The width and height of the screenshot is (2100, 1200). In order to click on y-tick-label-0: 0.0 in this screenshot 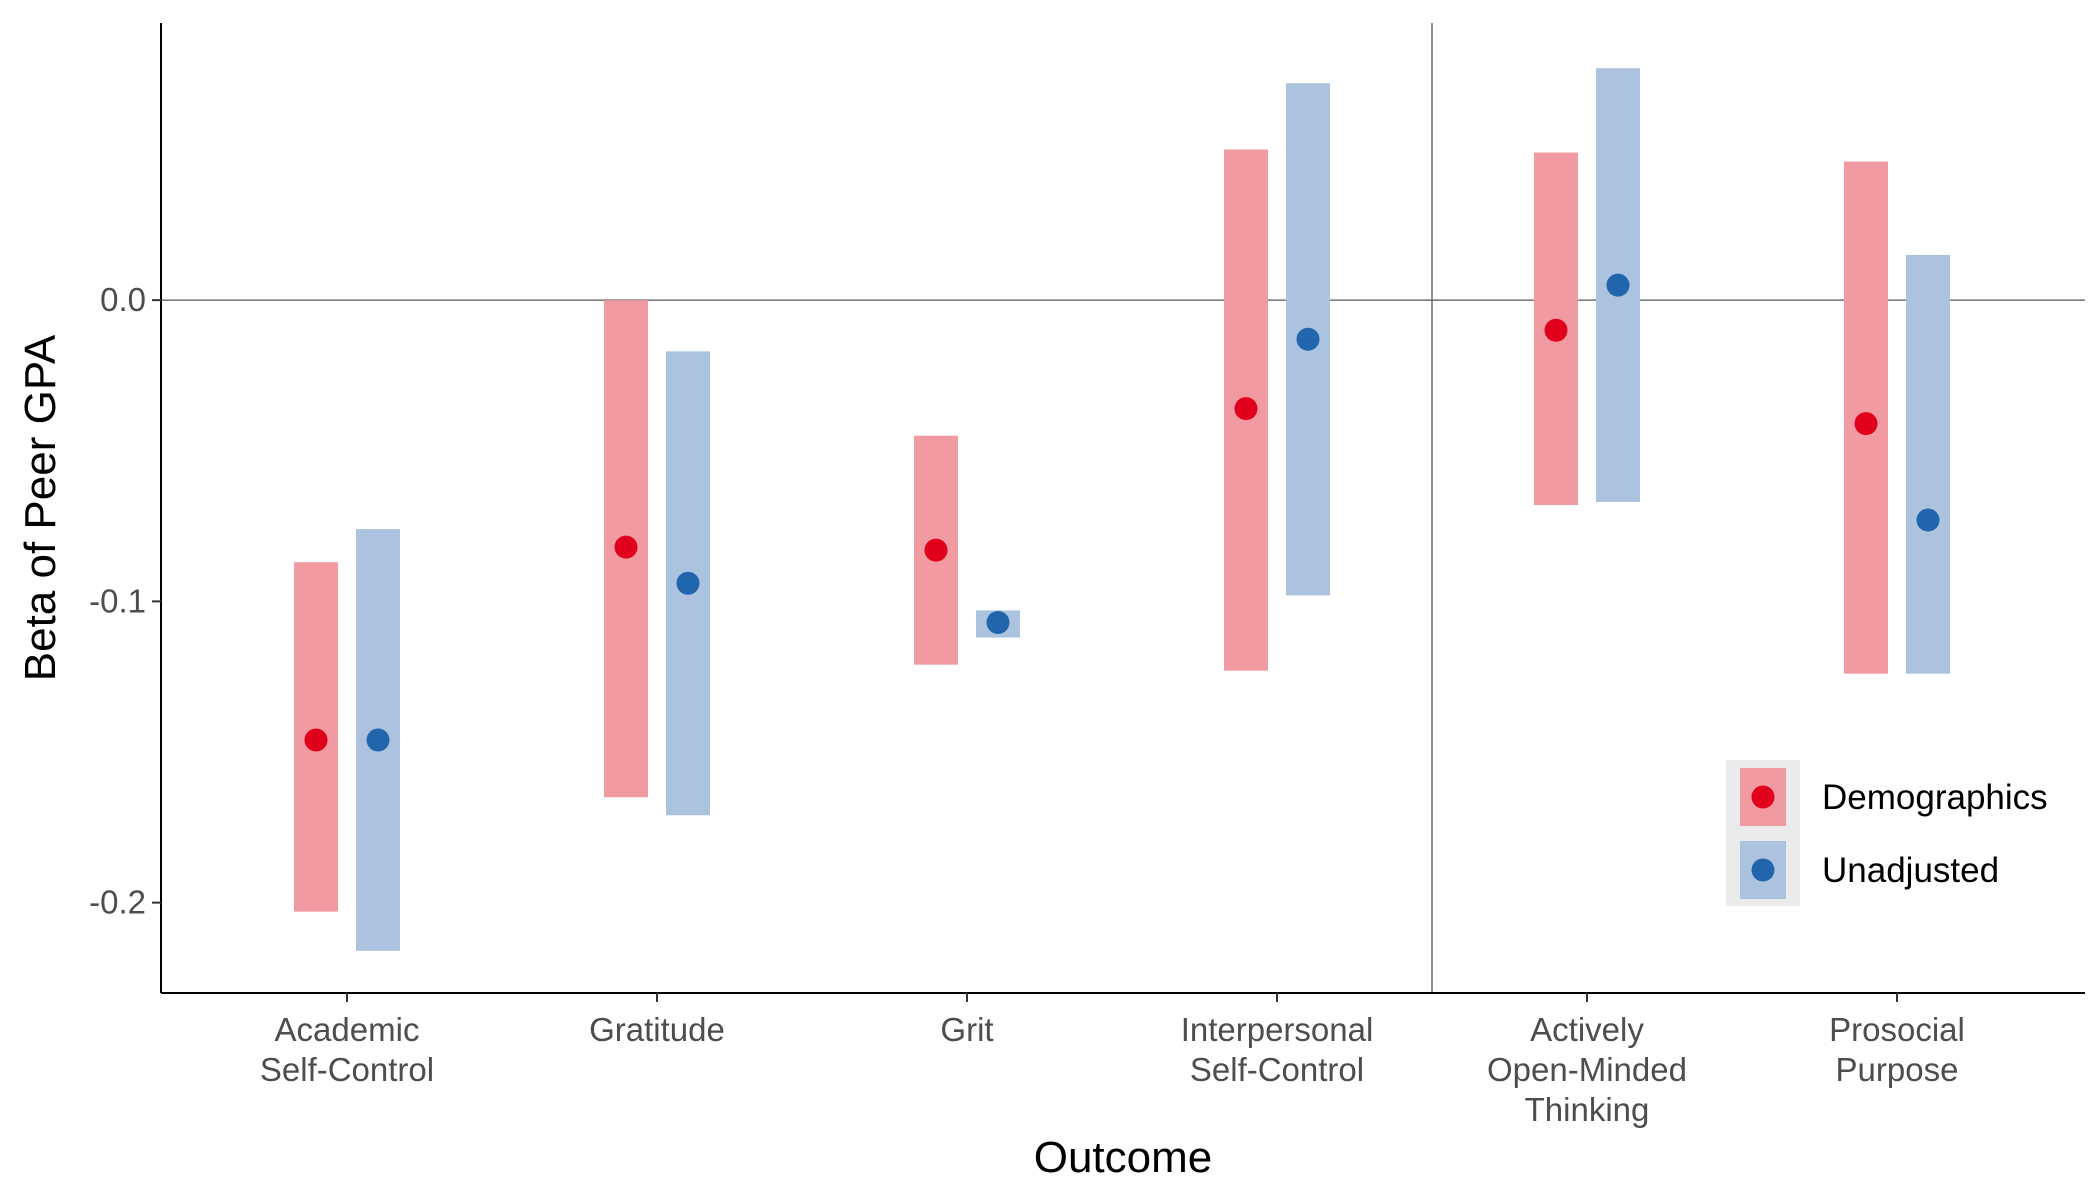, I will do `click(123, 299)`.